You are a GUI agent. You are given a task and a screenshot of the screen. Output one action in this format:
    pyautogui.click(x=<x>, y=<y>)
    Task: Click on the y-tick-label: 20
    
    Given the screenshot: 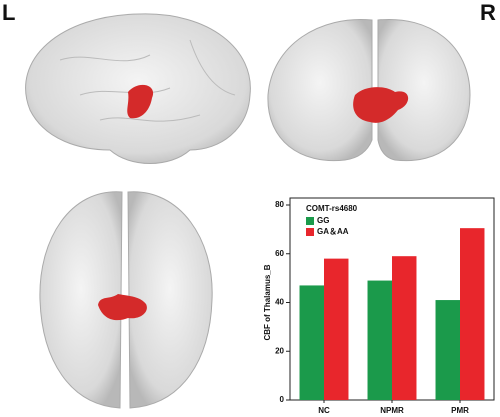 What is the action you would take?
    pyautogui.click(x=279, y=350)
    